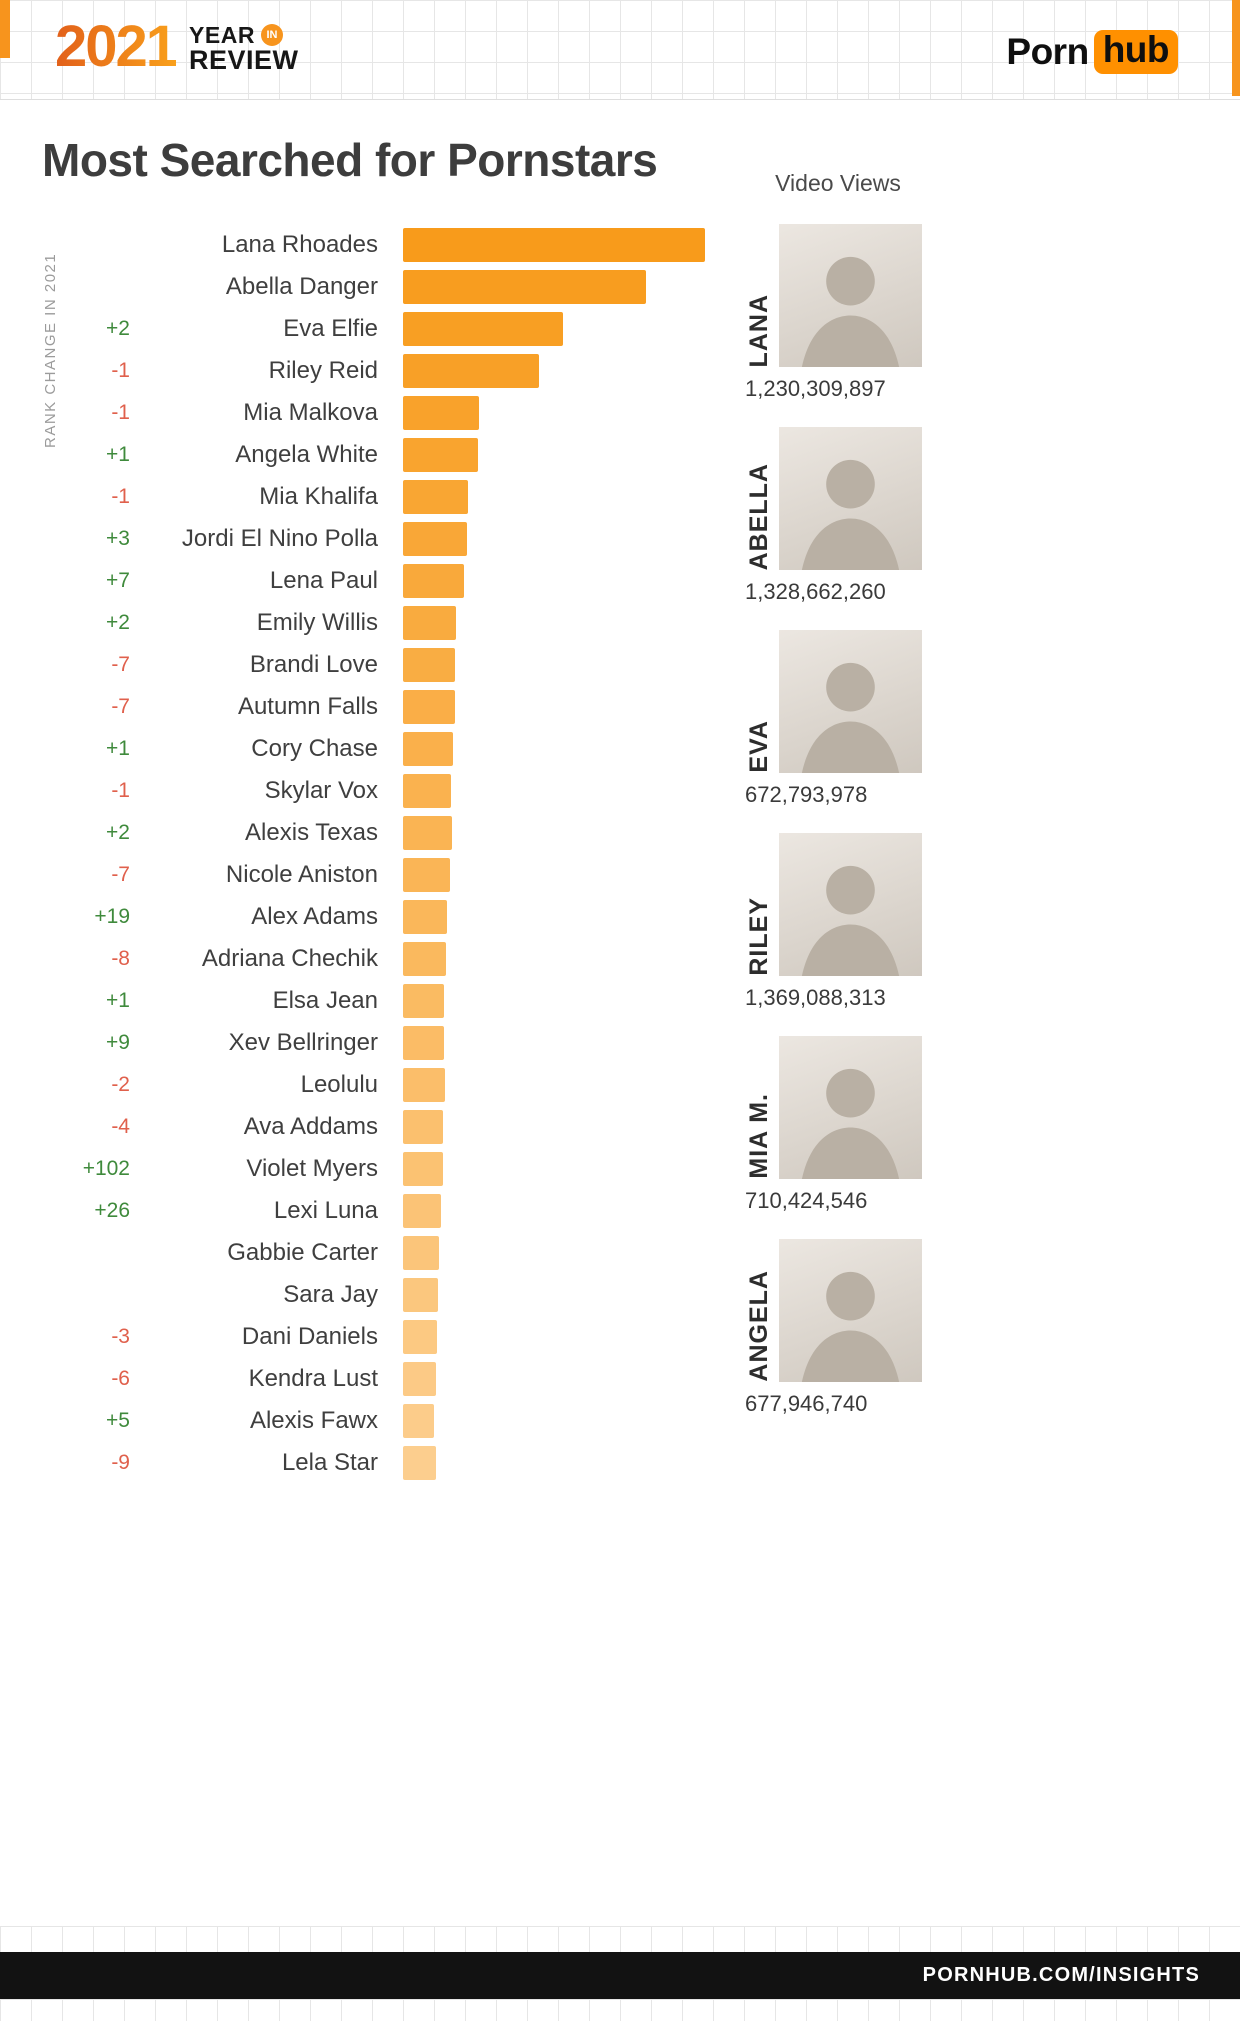 The width and height of the screenshot is (1240, 2021). Describe the element at coordinates (339, 1084) in the screenshot. I see `pornstar-name: Leolulu` at that location.